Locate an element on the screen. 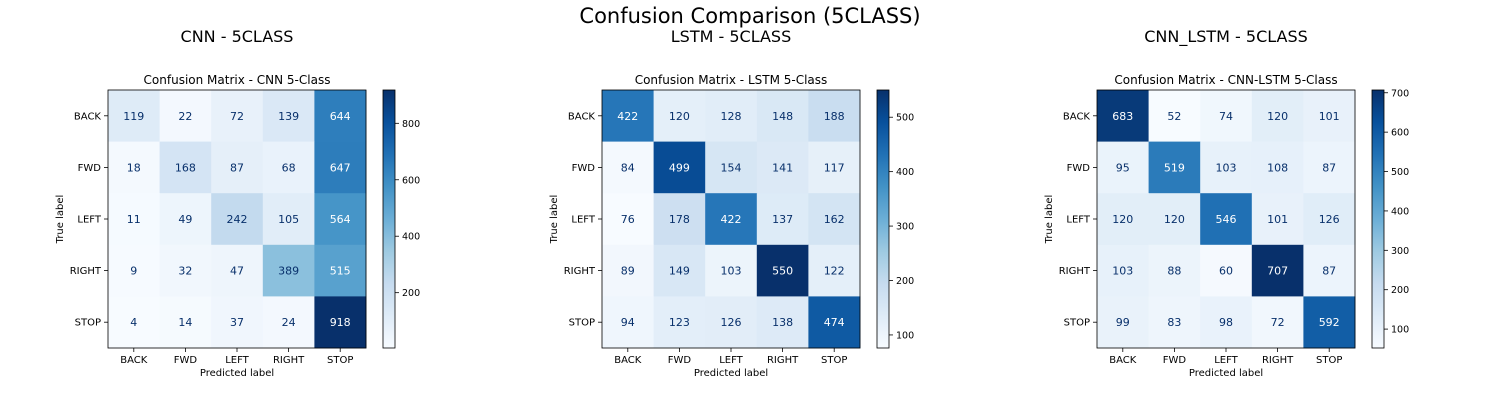 This screenshot has height=400, width=1500. cell-value: 89 is located at coordinates (628, 271).